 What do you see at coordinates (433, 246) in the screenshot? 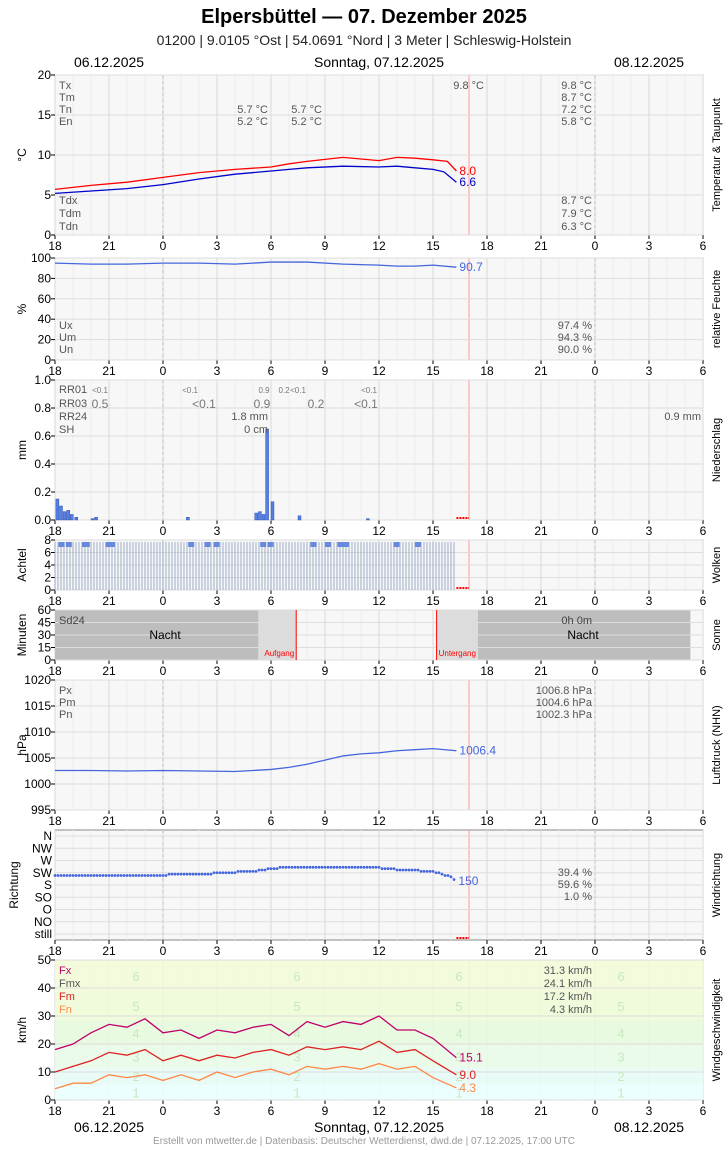
I see `x-tick-label: 15` at bounding box center [433, 246].